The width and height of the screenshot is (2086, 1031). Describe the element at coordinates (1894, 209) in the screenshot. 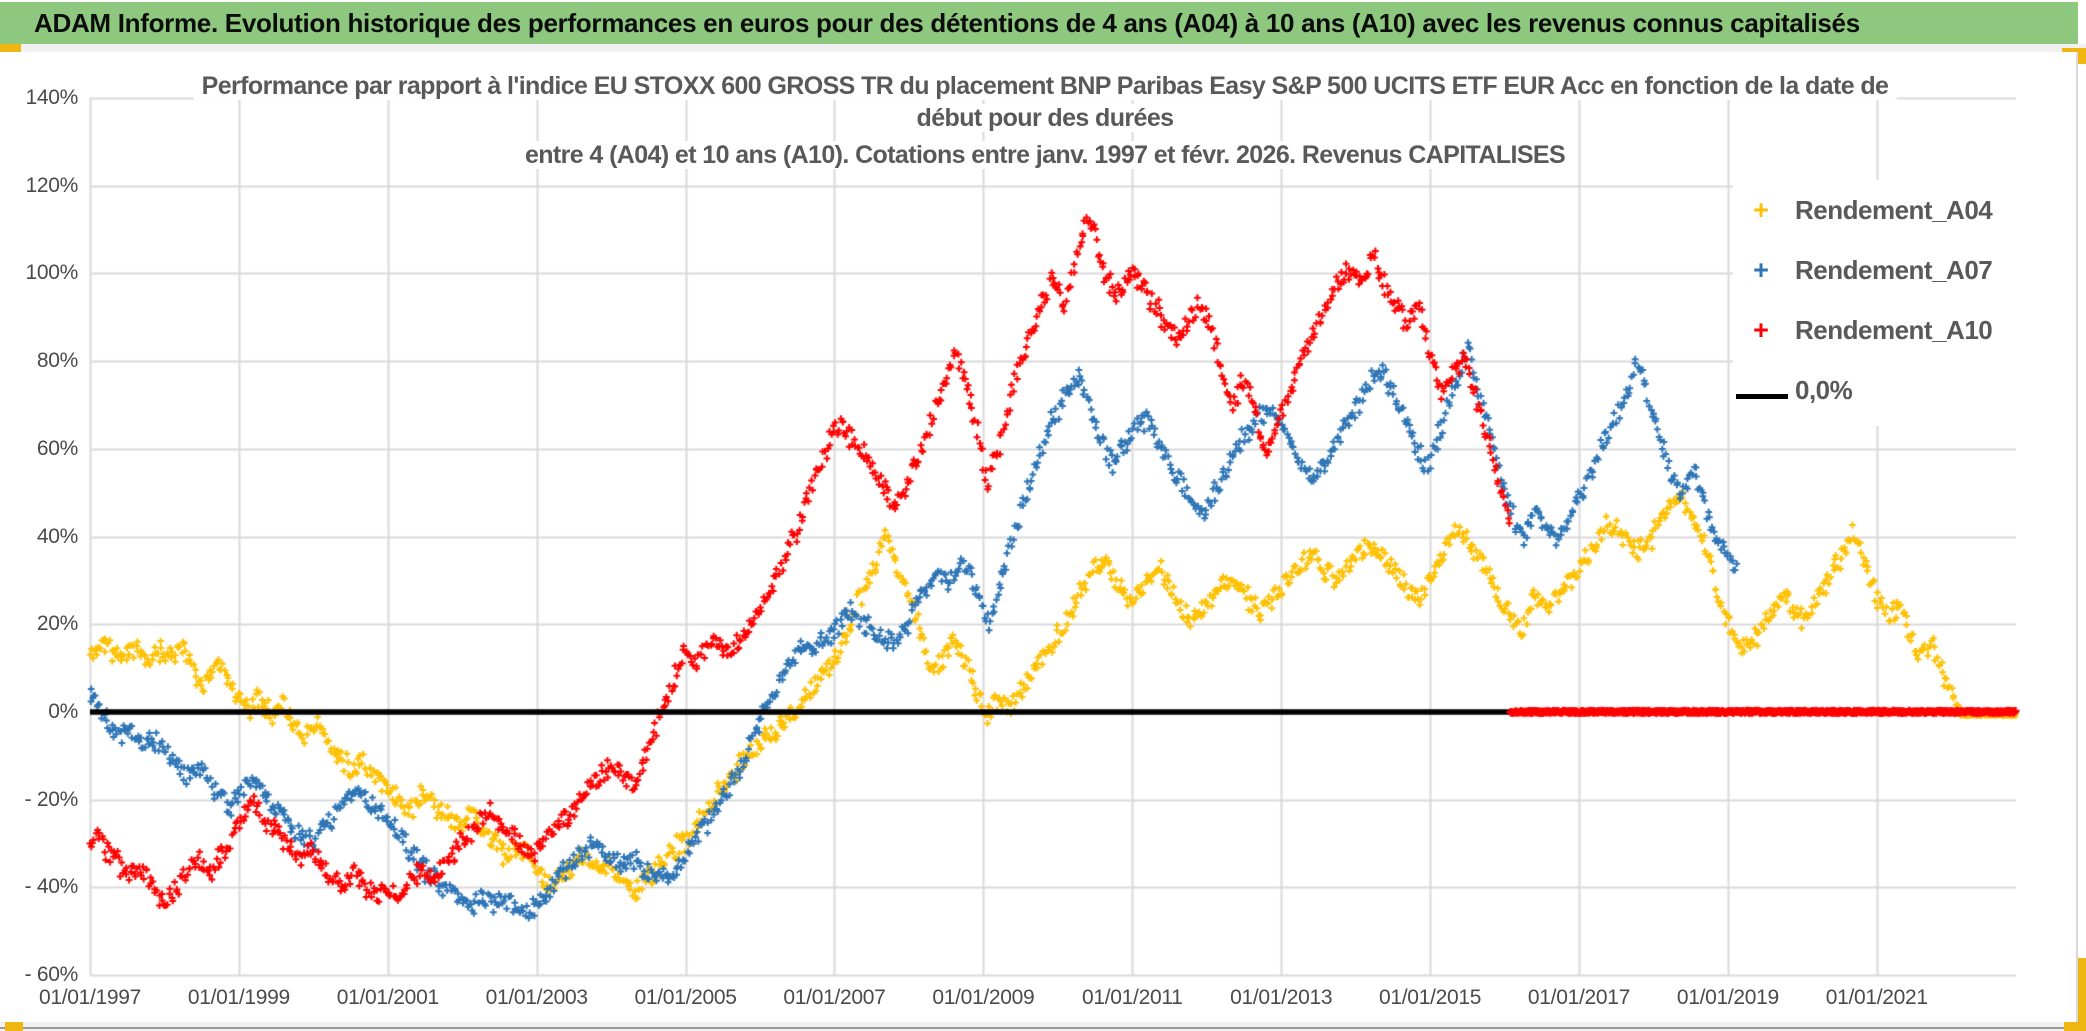

I see `legend-label: Rendement_A04` at that location.